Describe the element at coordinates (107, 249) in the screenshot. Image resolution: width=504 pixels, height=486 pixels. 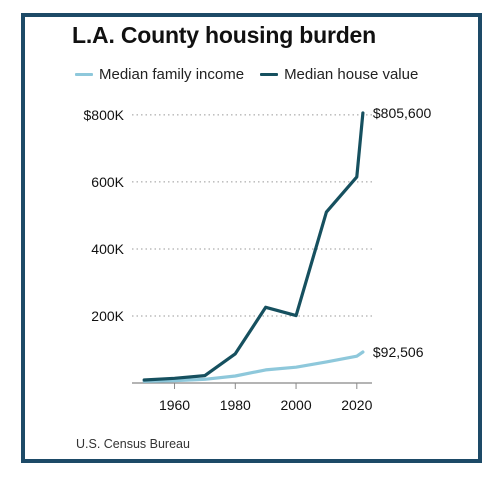
I see `y-tick-label: 400K` at that location.